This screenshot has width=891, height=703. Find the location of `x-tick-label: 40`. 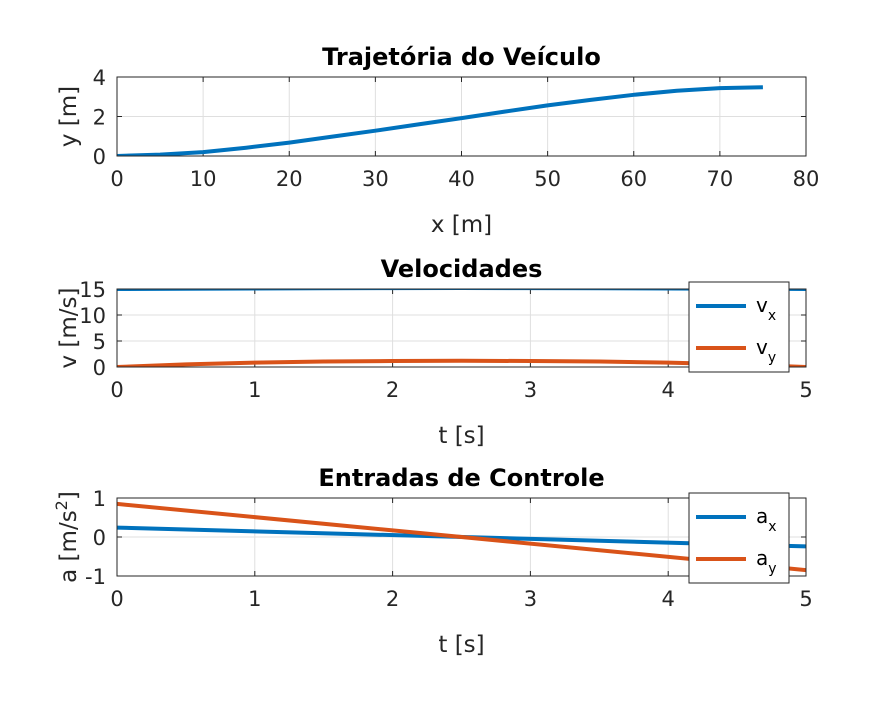

x-tick-label: 40 is located at coordinates (461, 179).